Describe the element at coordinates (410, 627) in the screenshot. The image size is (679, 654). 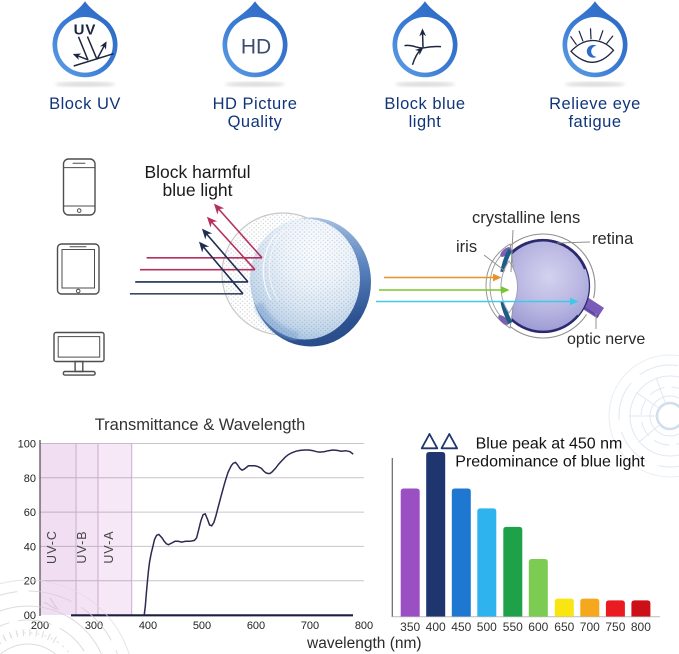
I see `svg-text: 350` at that location.